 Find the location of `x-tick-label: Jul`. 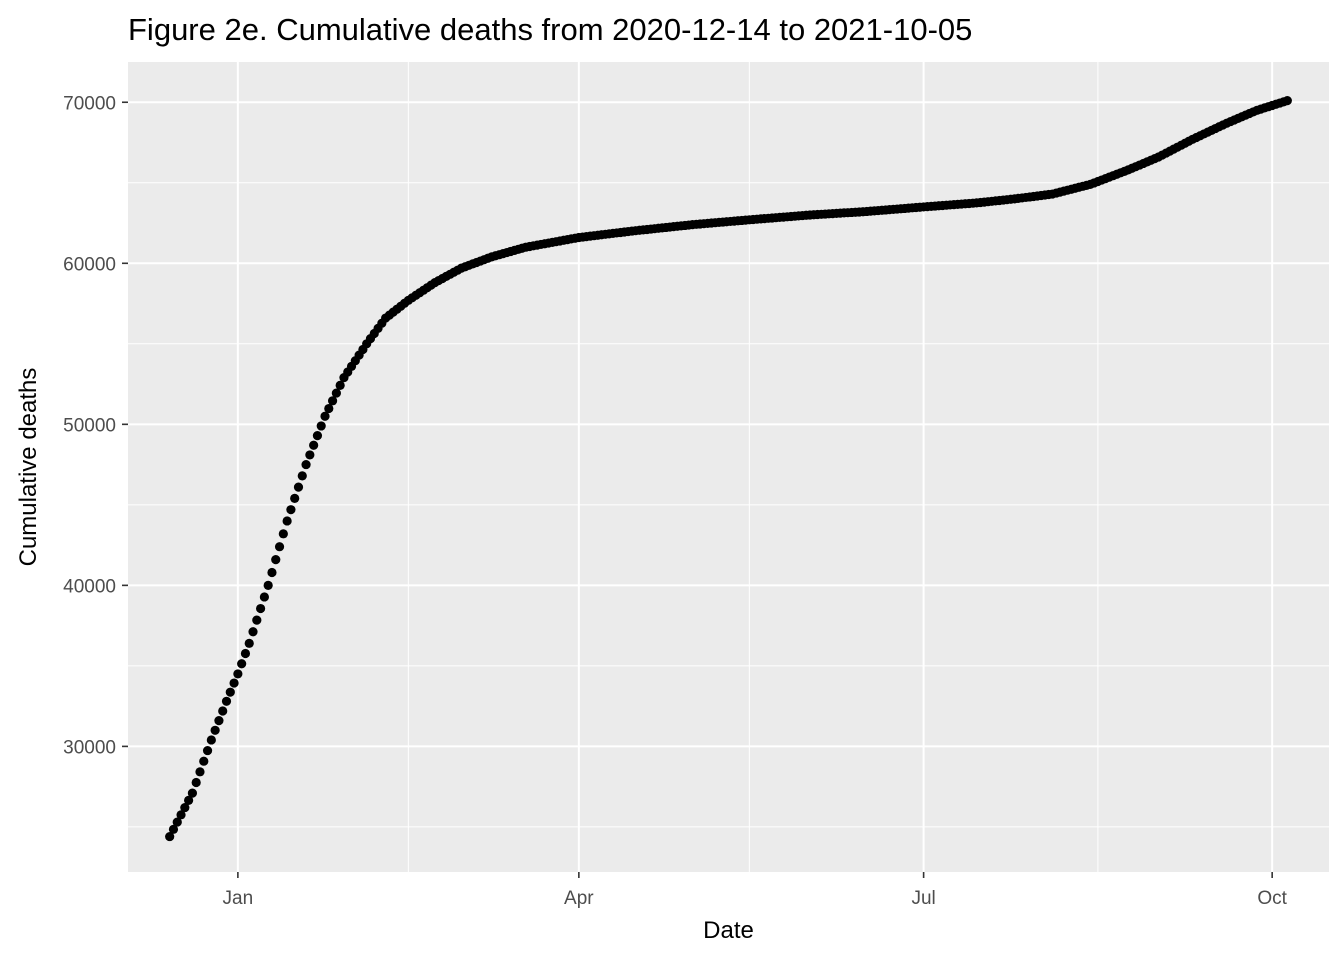

x-tick-label: Jul is located at coordinates (923, 898).